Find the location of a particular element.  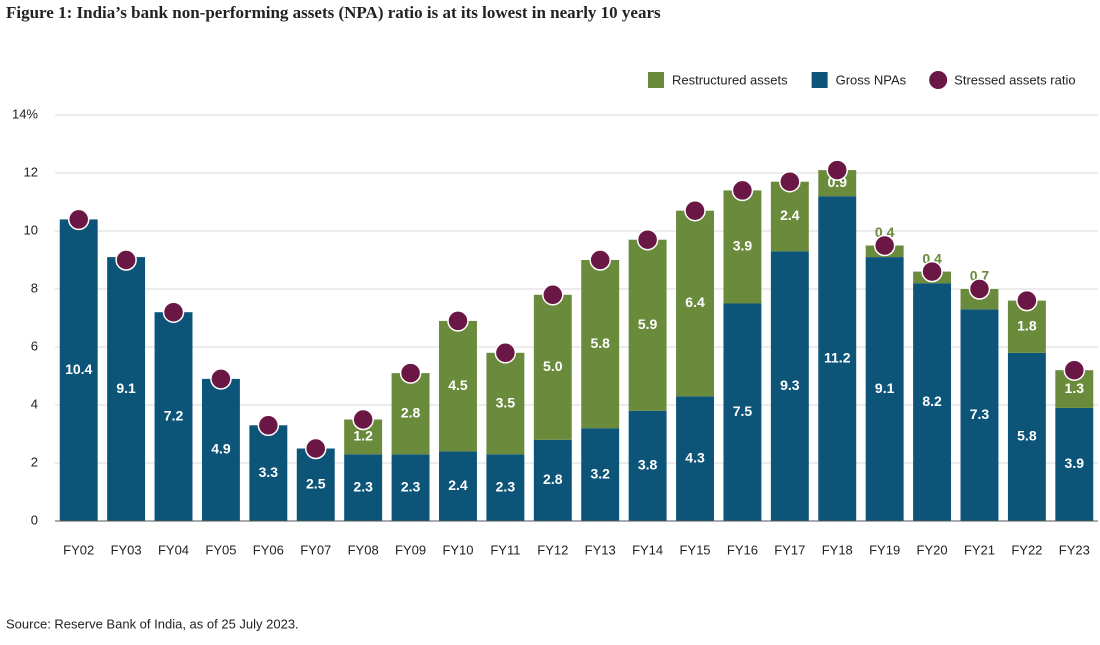

data-label: 10.4 is located at coordinates (78, 369).